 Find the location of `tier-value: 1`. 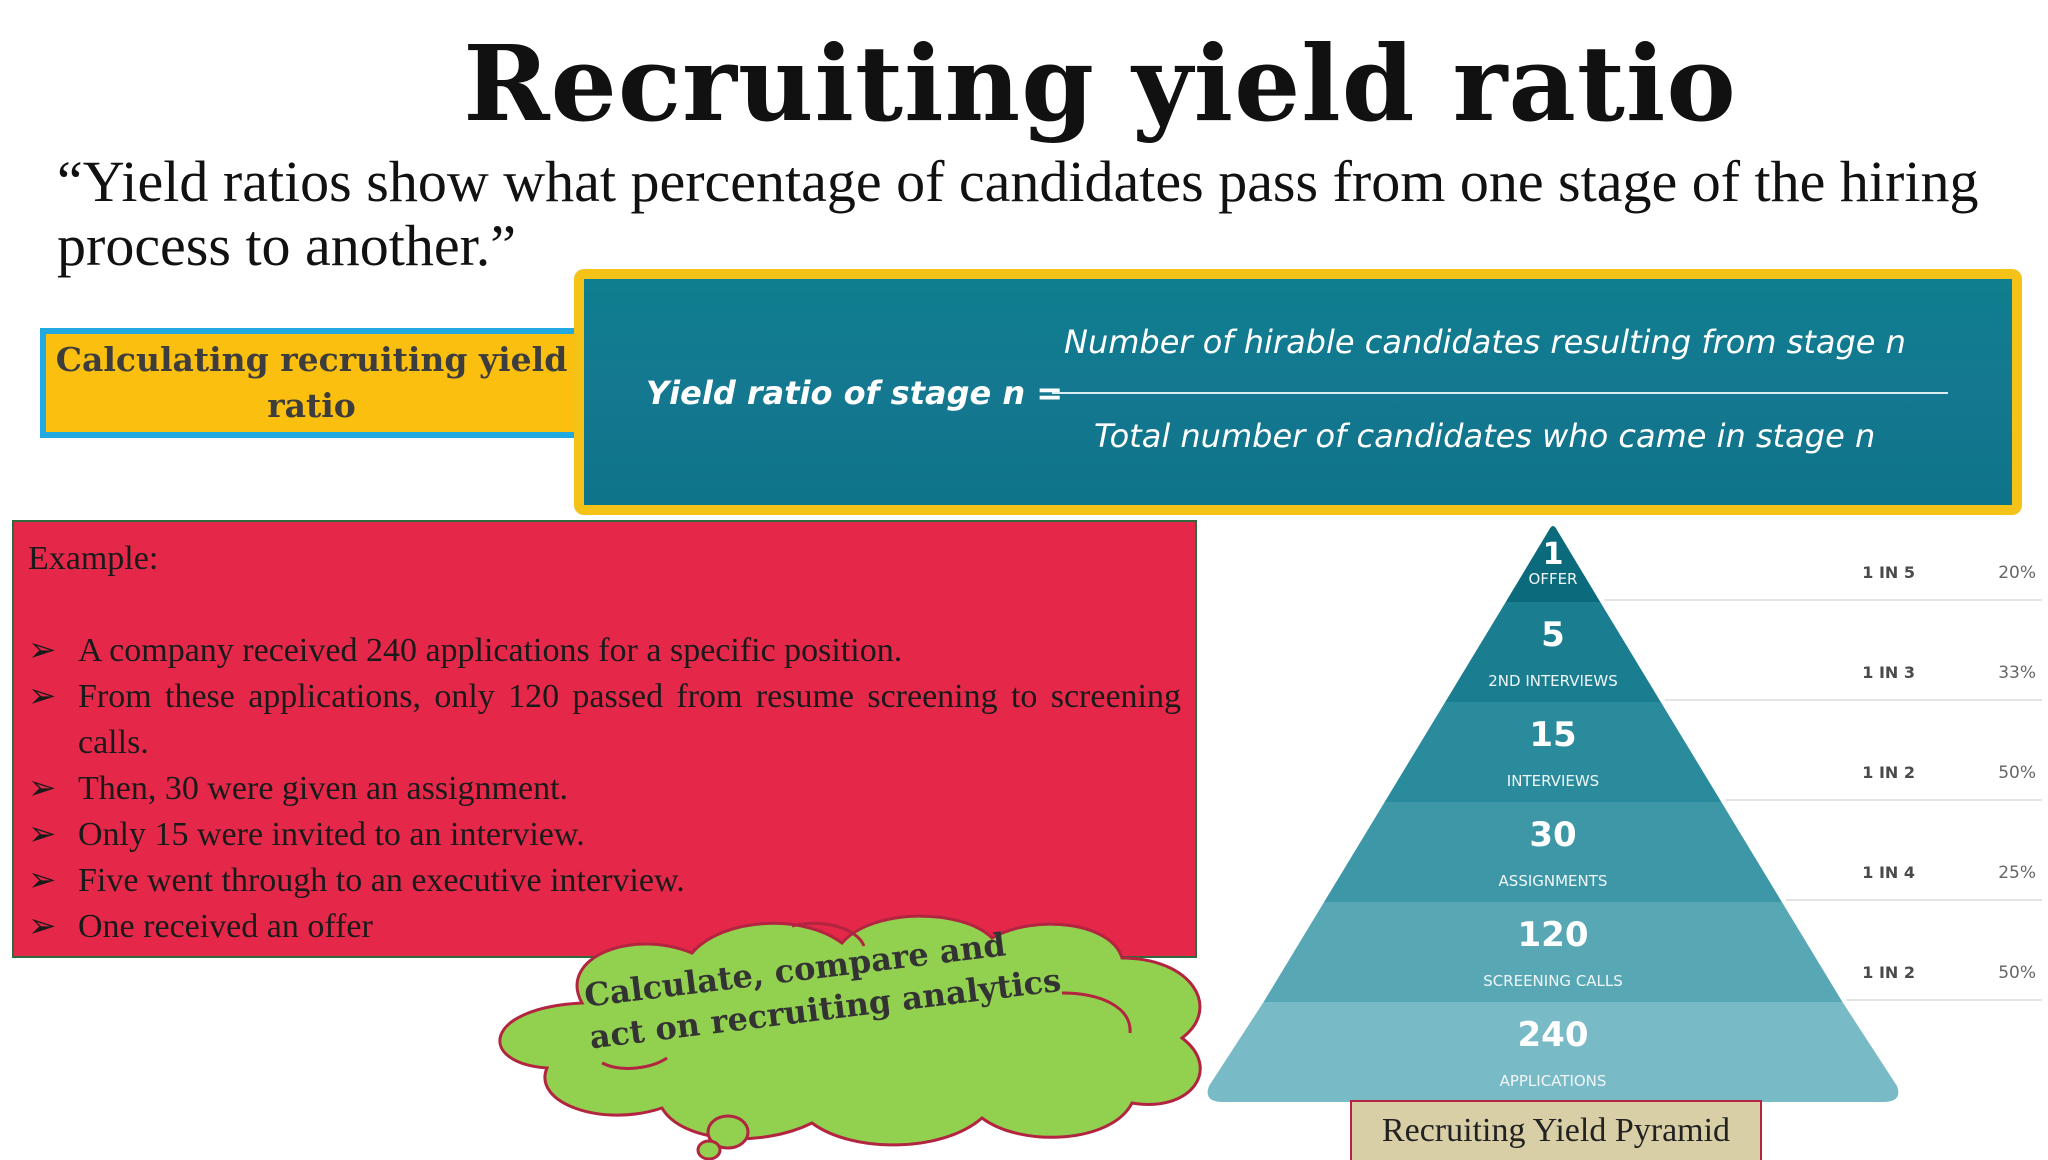

tier-value: 1 is located at coordinates (1553, 554).